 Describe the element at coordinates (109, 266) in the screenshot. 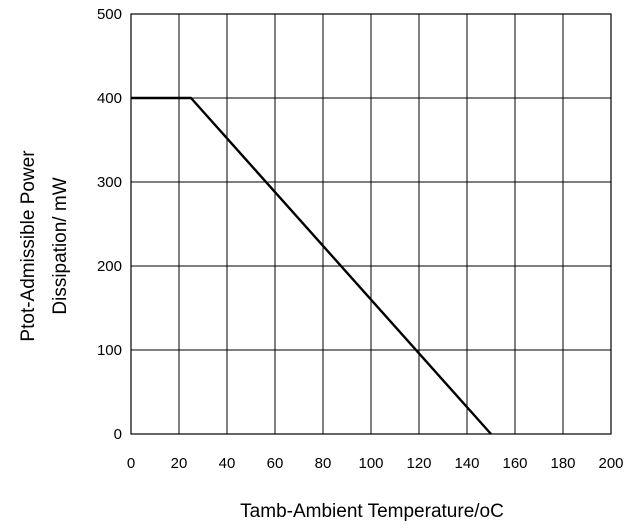

I see `y-tick-label-200: 200` at that location.